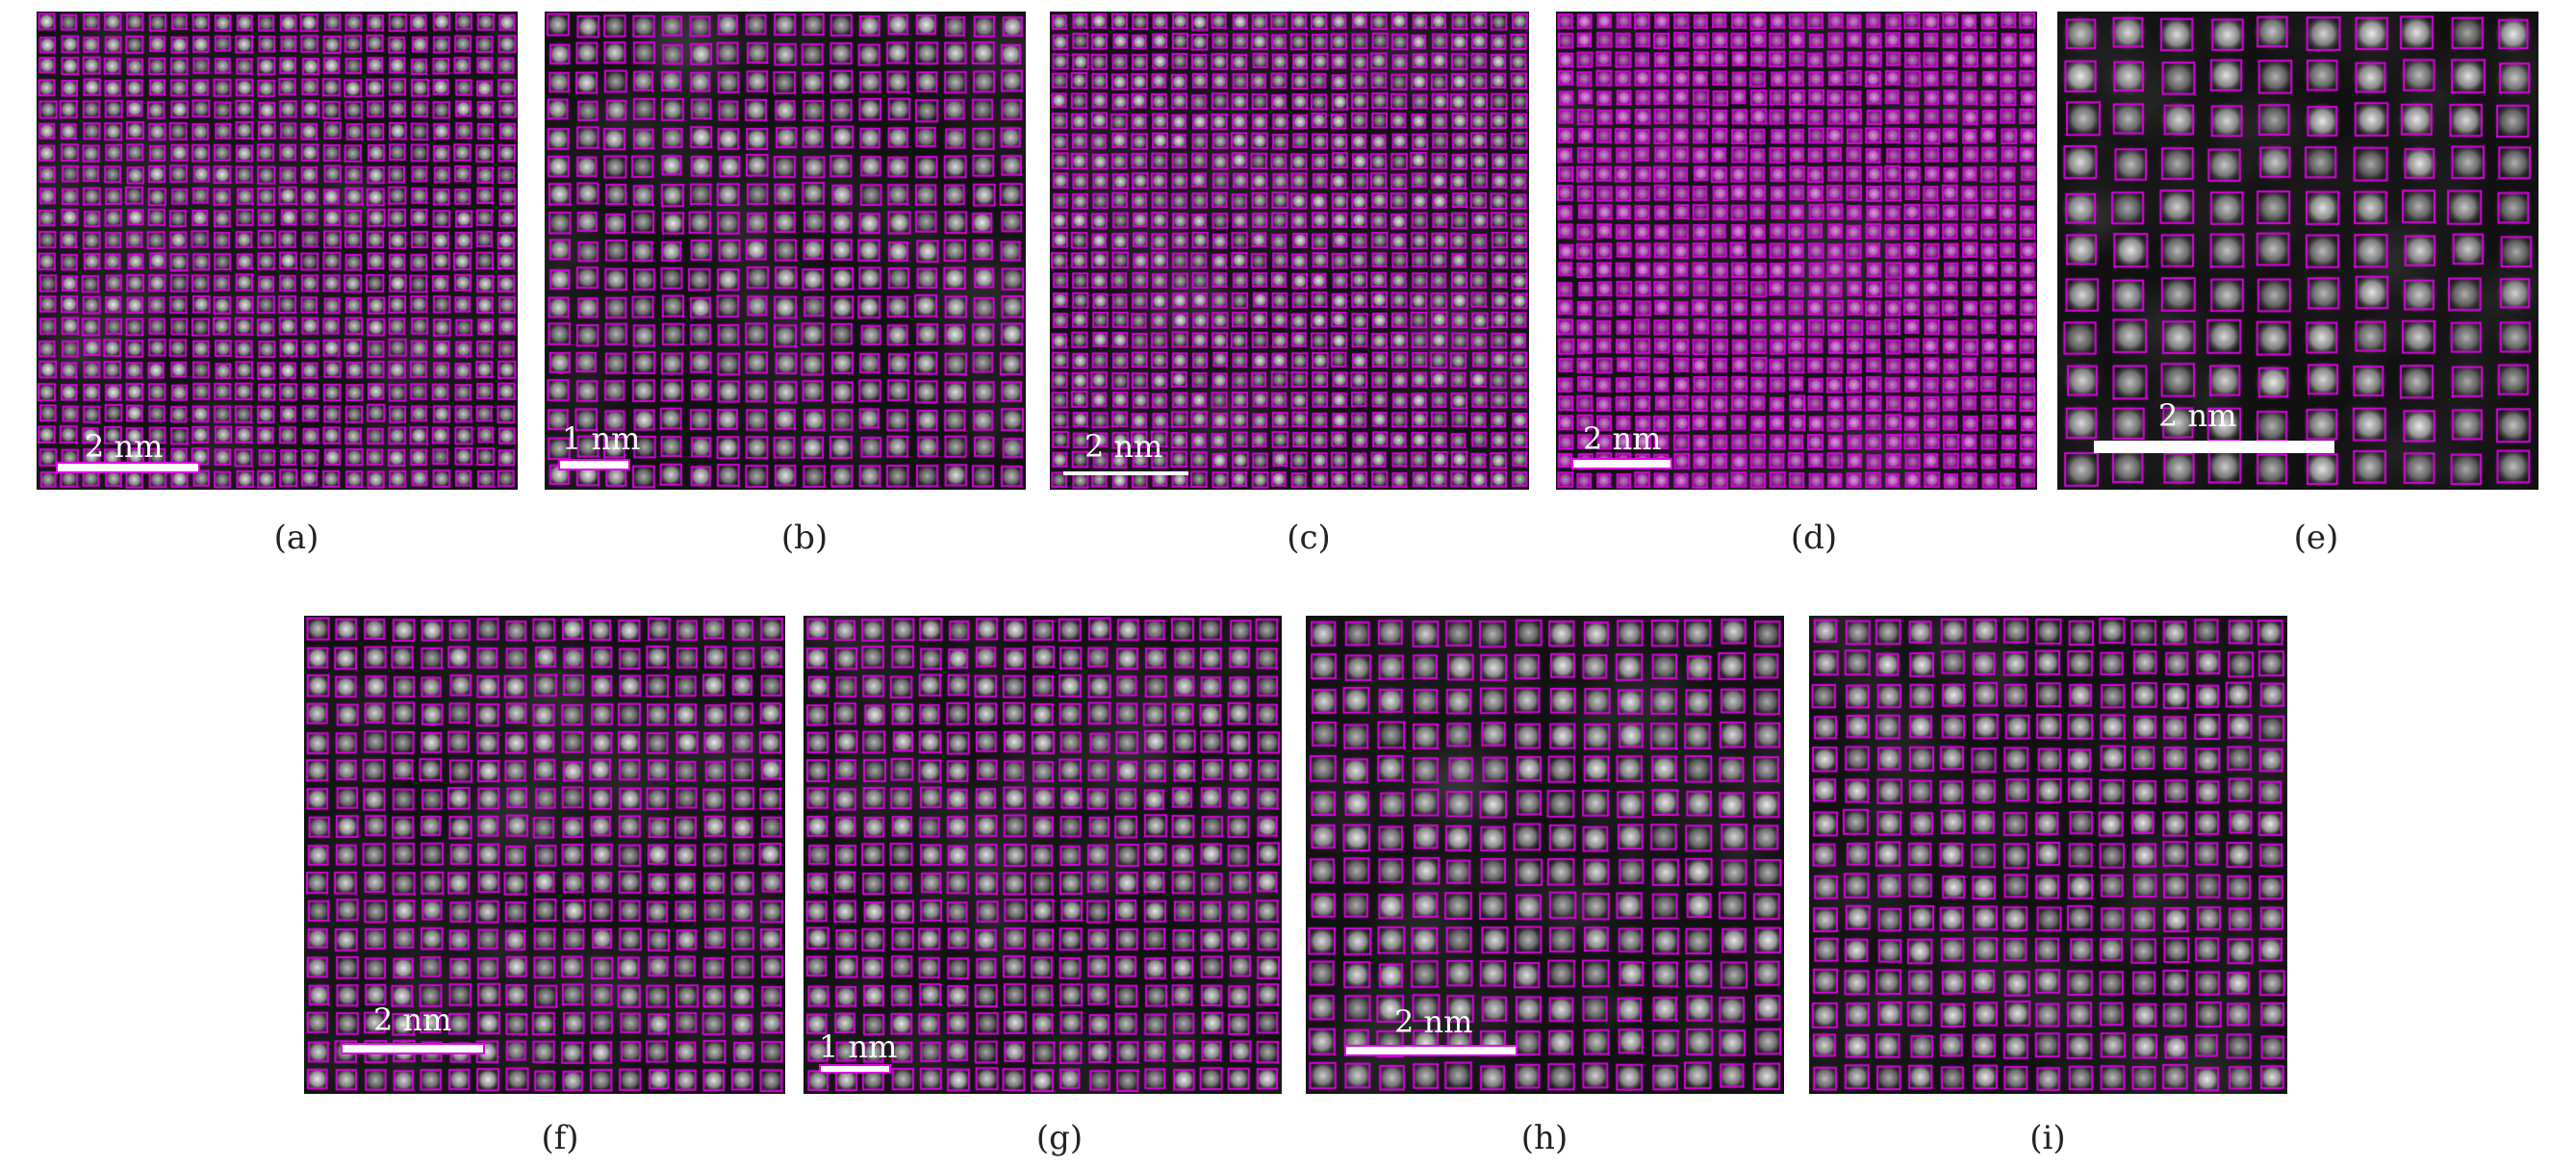  What do you see at coordinates (2047, 1138) in the screenshot?
I see `caption-i: (i)` at bounding box center [2047, 1138].